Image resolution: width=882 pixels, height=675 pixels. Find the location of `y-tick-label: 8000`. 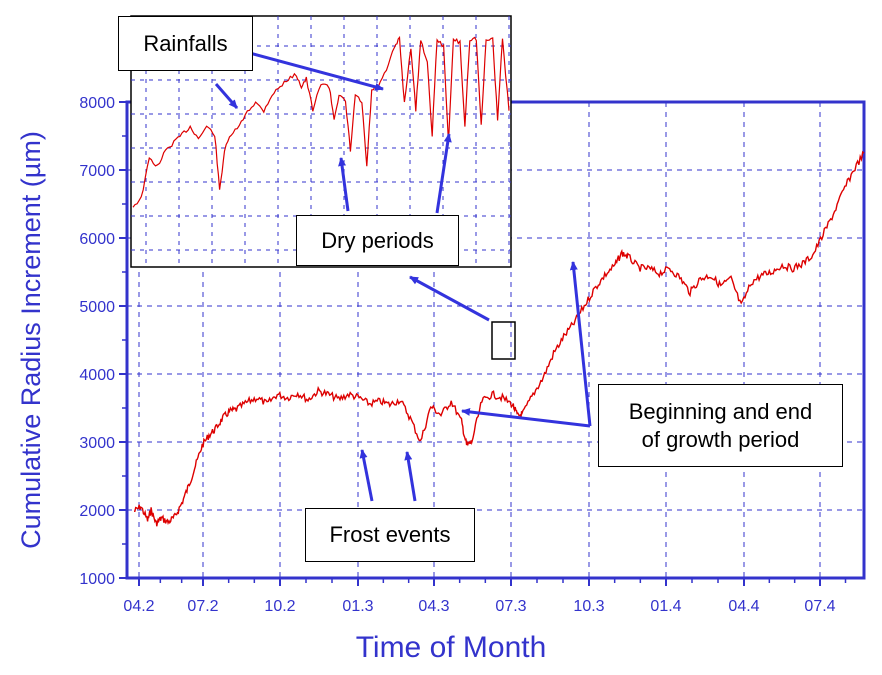

y-tick-label: 8000 is located at coordinates (97, 103).